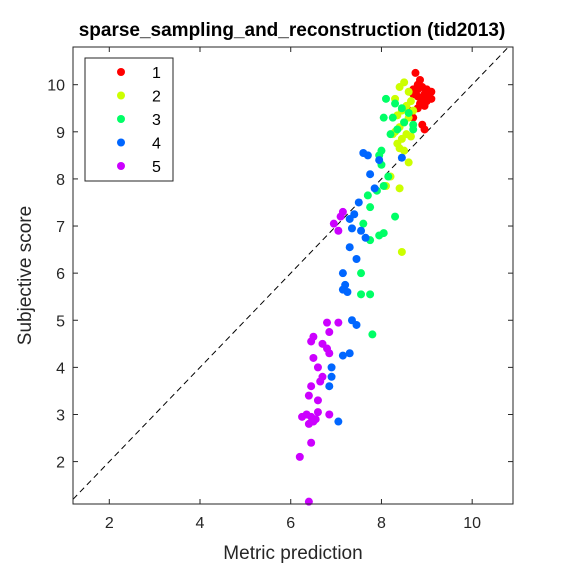 This screenshot has height=567, width=567. What do you see at coordinates (156, 144) in the screenshot?
I see `legend-label-4: 4` at bounding box center [156, 144].